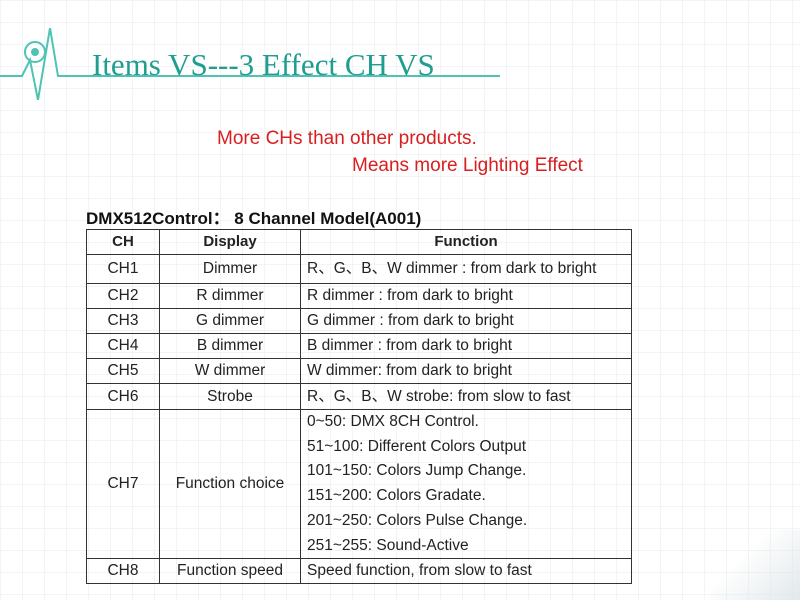  Describe the element at coordinates (123, 571) in the screenshot. I see `cell-ch: CH8` at that location.